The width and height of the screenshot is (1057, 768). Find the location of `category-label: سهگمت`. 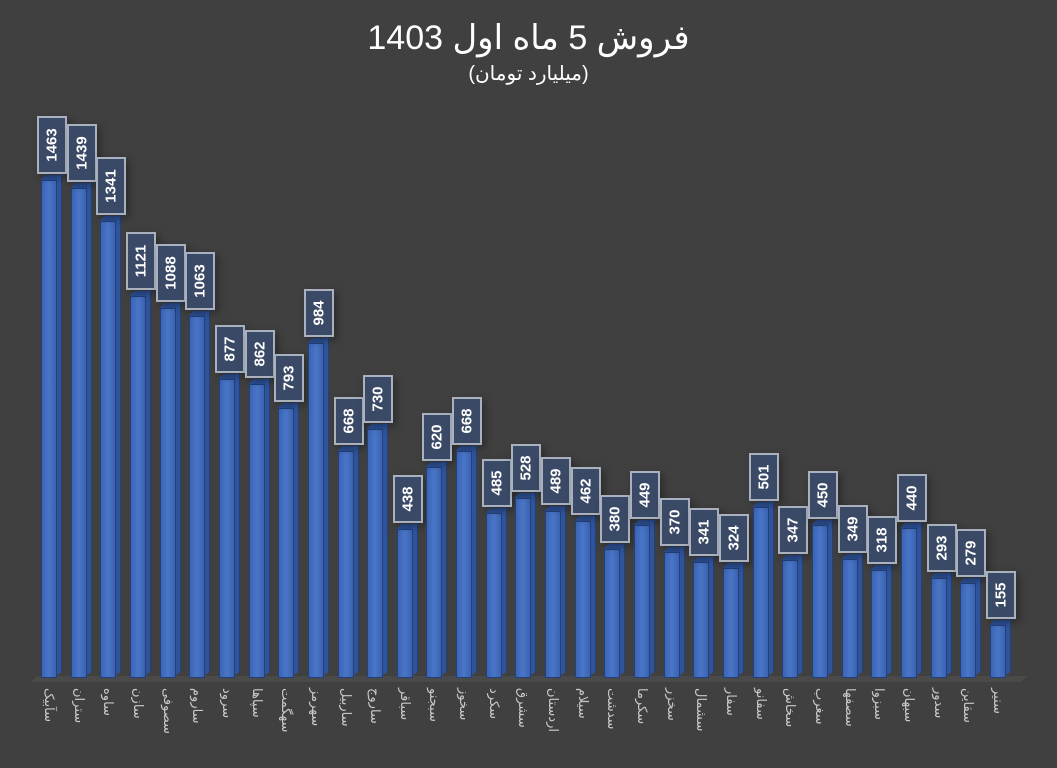

category-label: سهگمت is located at coordinates (286, 728).